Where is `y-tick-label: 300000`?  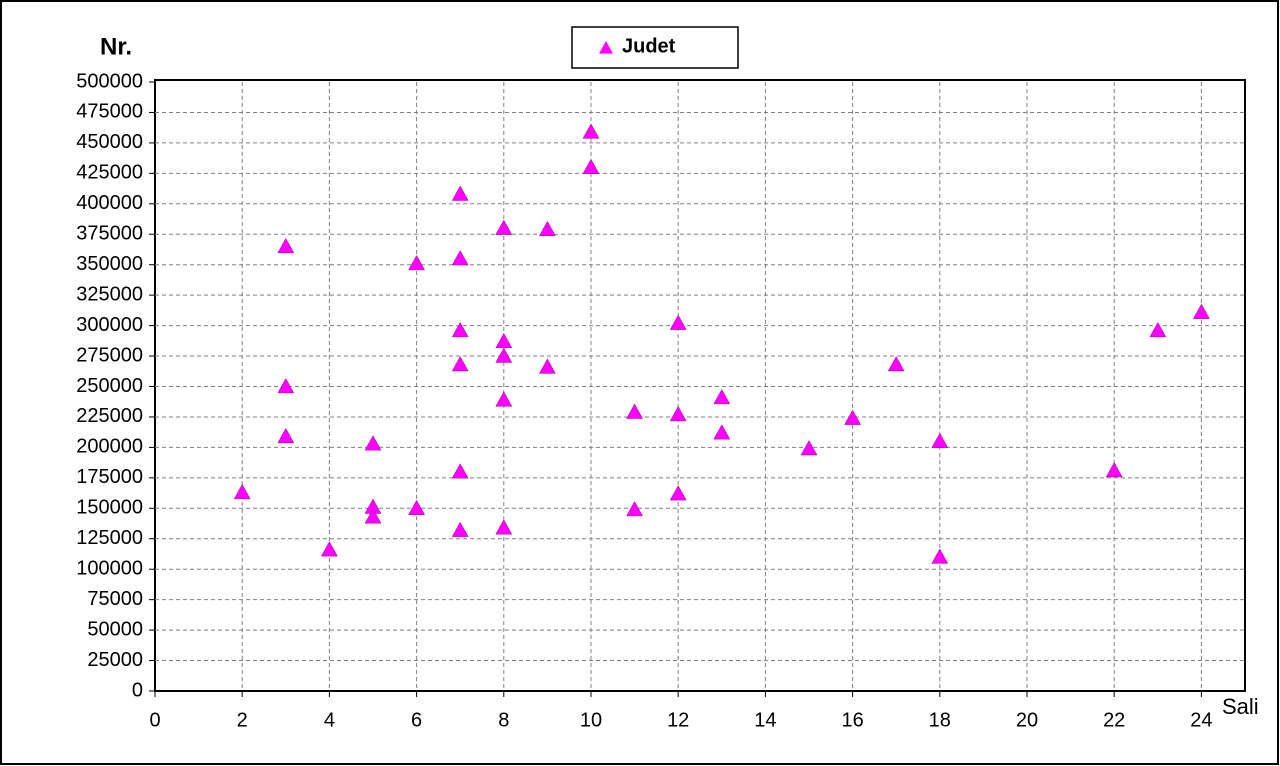
y-tick-label: 300000 is located at coordinates (109, 325).